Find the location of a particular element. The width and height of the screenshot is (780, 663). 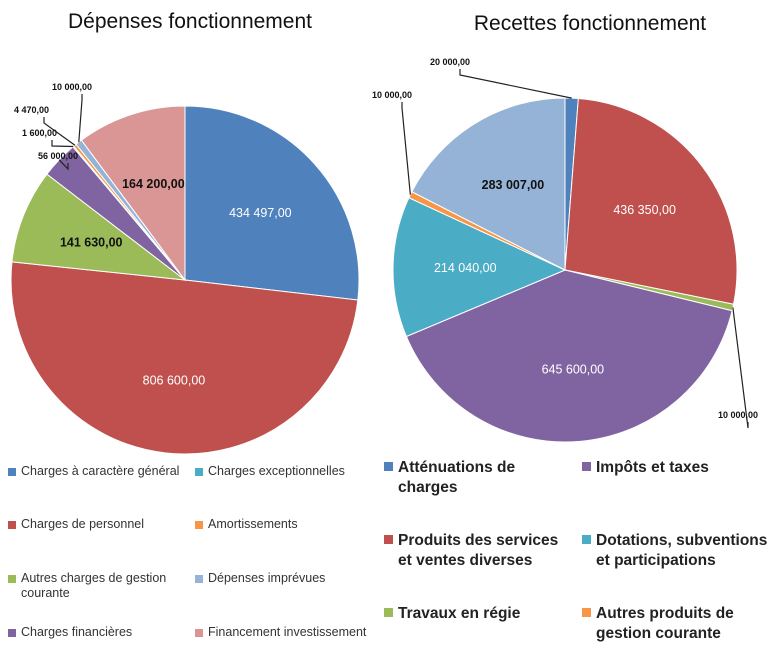

legend-label: Charges financières is located at coordinates (77, 632).